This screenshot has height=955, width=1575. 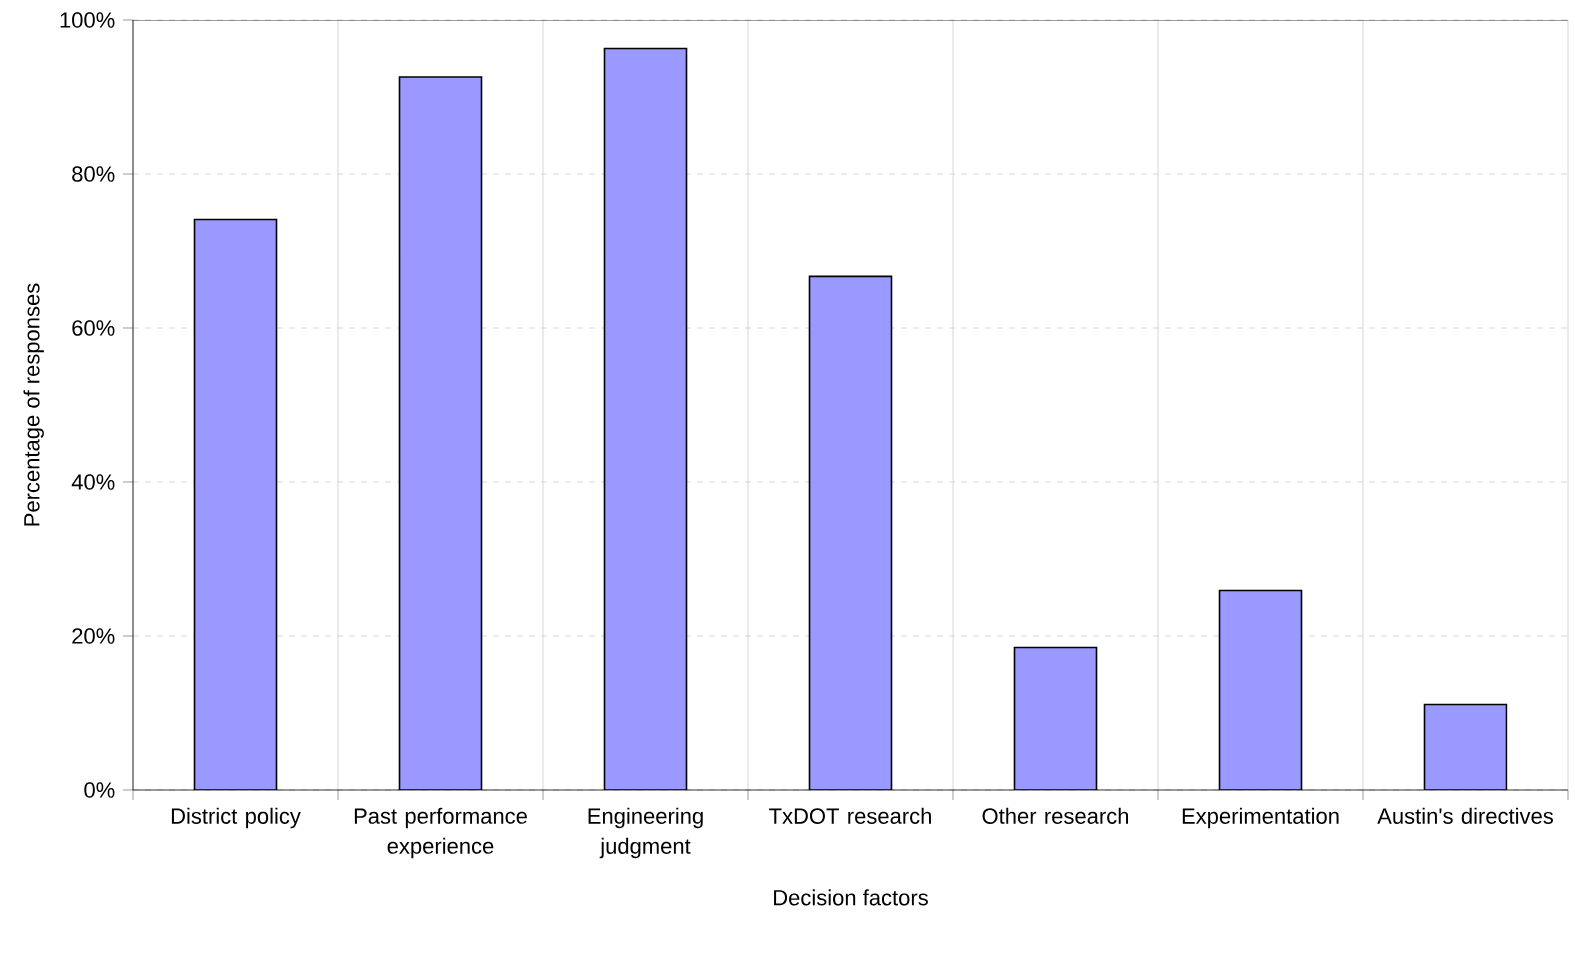 I want to click on y-tick-label: 60%, so click(x=93, y=328).